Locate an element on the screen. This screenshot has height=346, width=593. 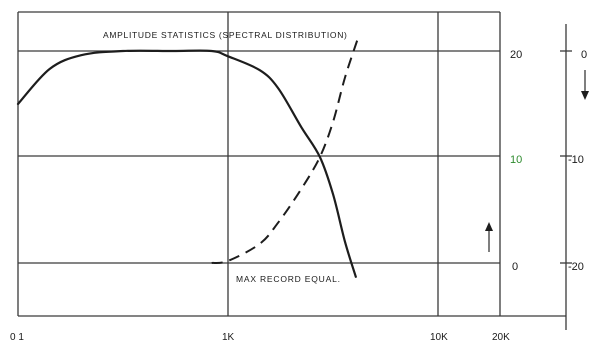
right-outer-label-0: 0 is located at coordinates (584, 55).